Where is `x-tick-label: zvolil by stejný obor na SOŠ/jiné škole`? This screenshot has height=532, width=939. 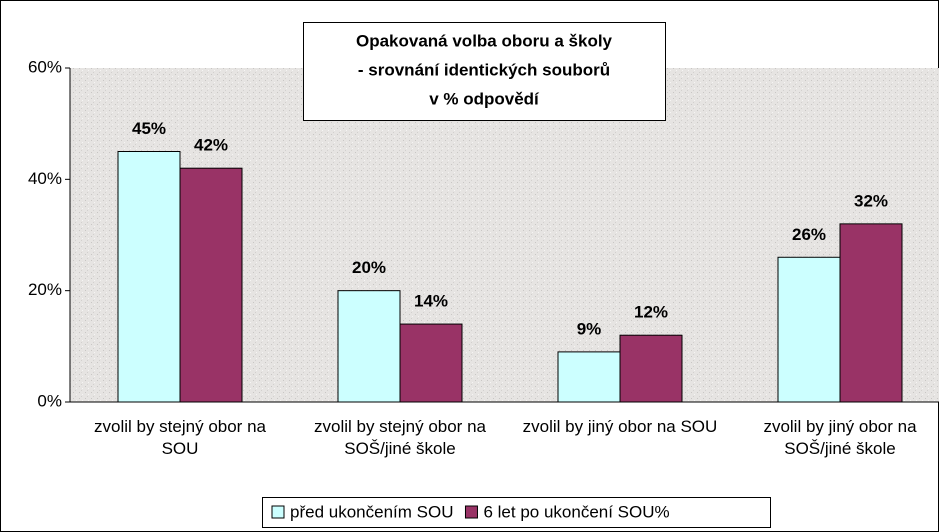 x-tick-label: zvolil by stejný obor na SOŠ/jiné škole is located at coordinates (400, 437).